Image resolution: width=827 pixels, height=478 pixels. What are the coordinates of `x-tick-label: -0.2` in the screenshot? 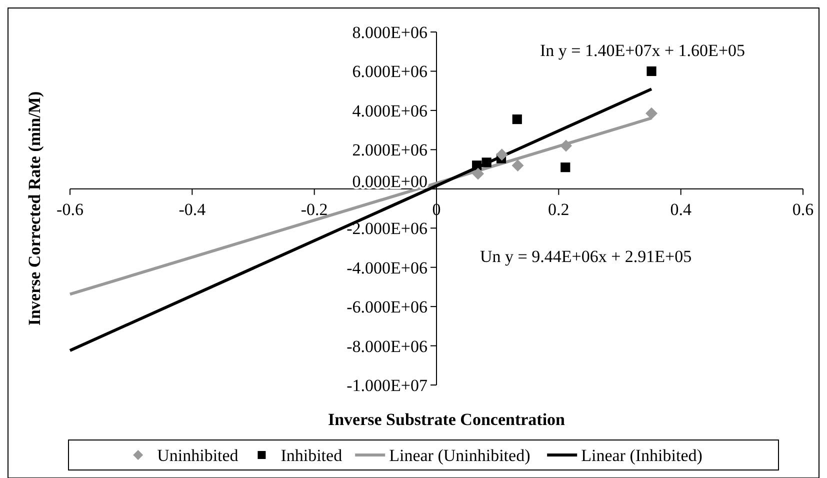 It's located at (314, 209).